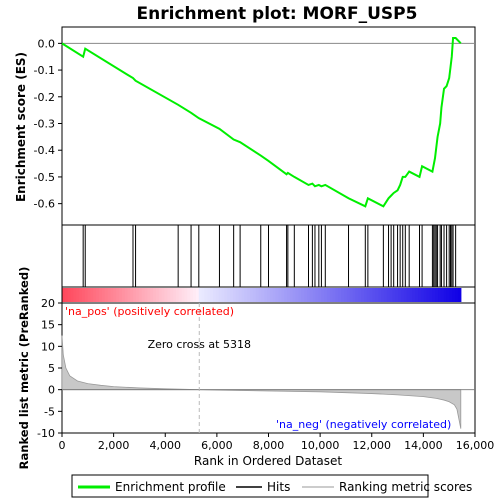  I want to click on metric-y-axis-label: Ranked list metric (PreRanked), so click(24, 368).